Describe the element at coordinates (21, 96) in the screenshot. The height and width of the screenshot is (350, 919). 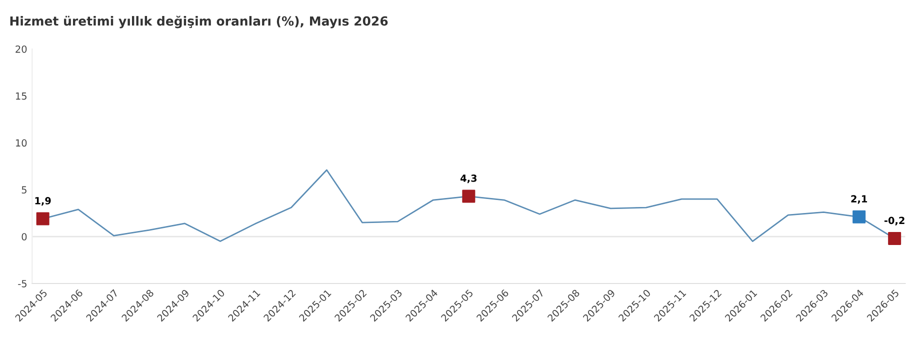
I see `y-tick-label: 15` at that location.